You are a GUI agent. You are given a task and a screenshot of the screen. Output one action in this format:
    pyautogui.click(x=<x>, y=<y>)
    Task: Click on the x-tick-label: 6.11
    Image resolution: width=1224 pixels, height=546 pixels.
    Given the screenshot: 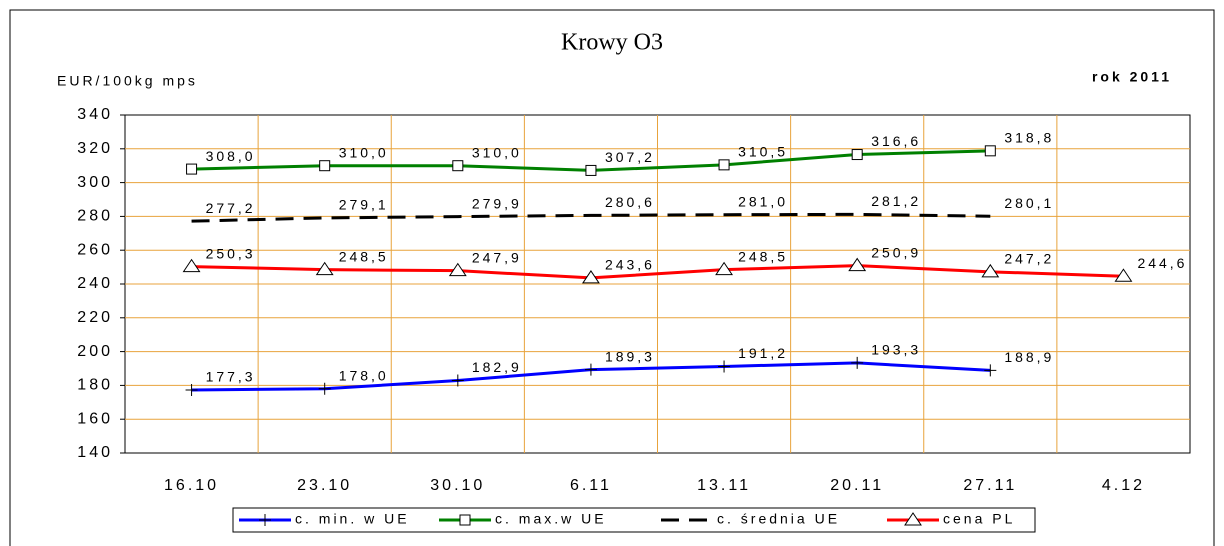 What is the action you would take?
    pyautogui.click(x=591, y=485)
    